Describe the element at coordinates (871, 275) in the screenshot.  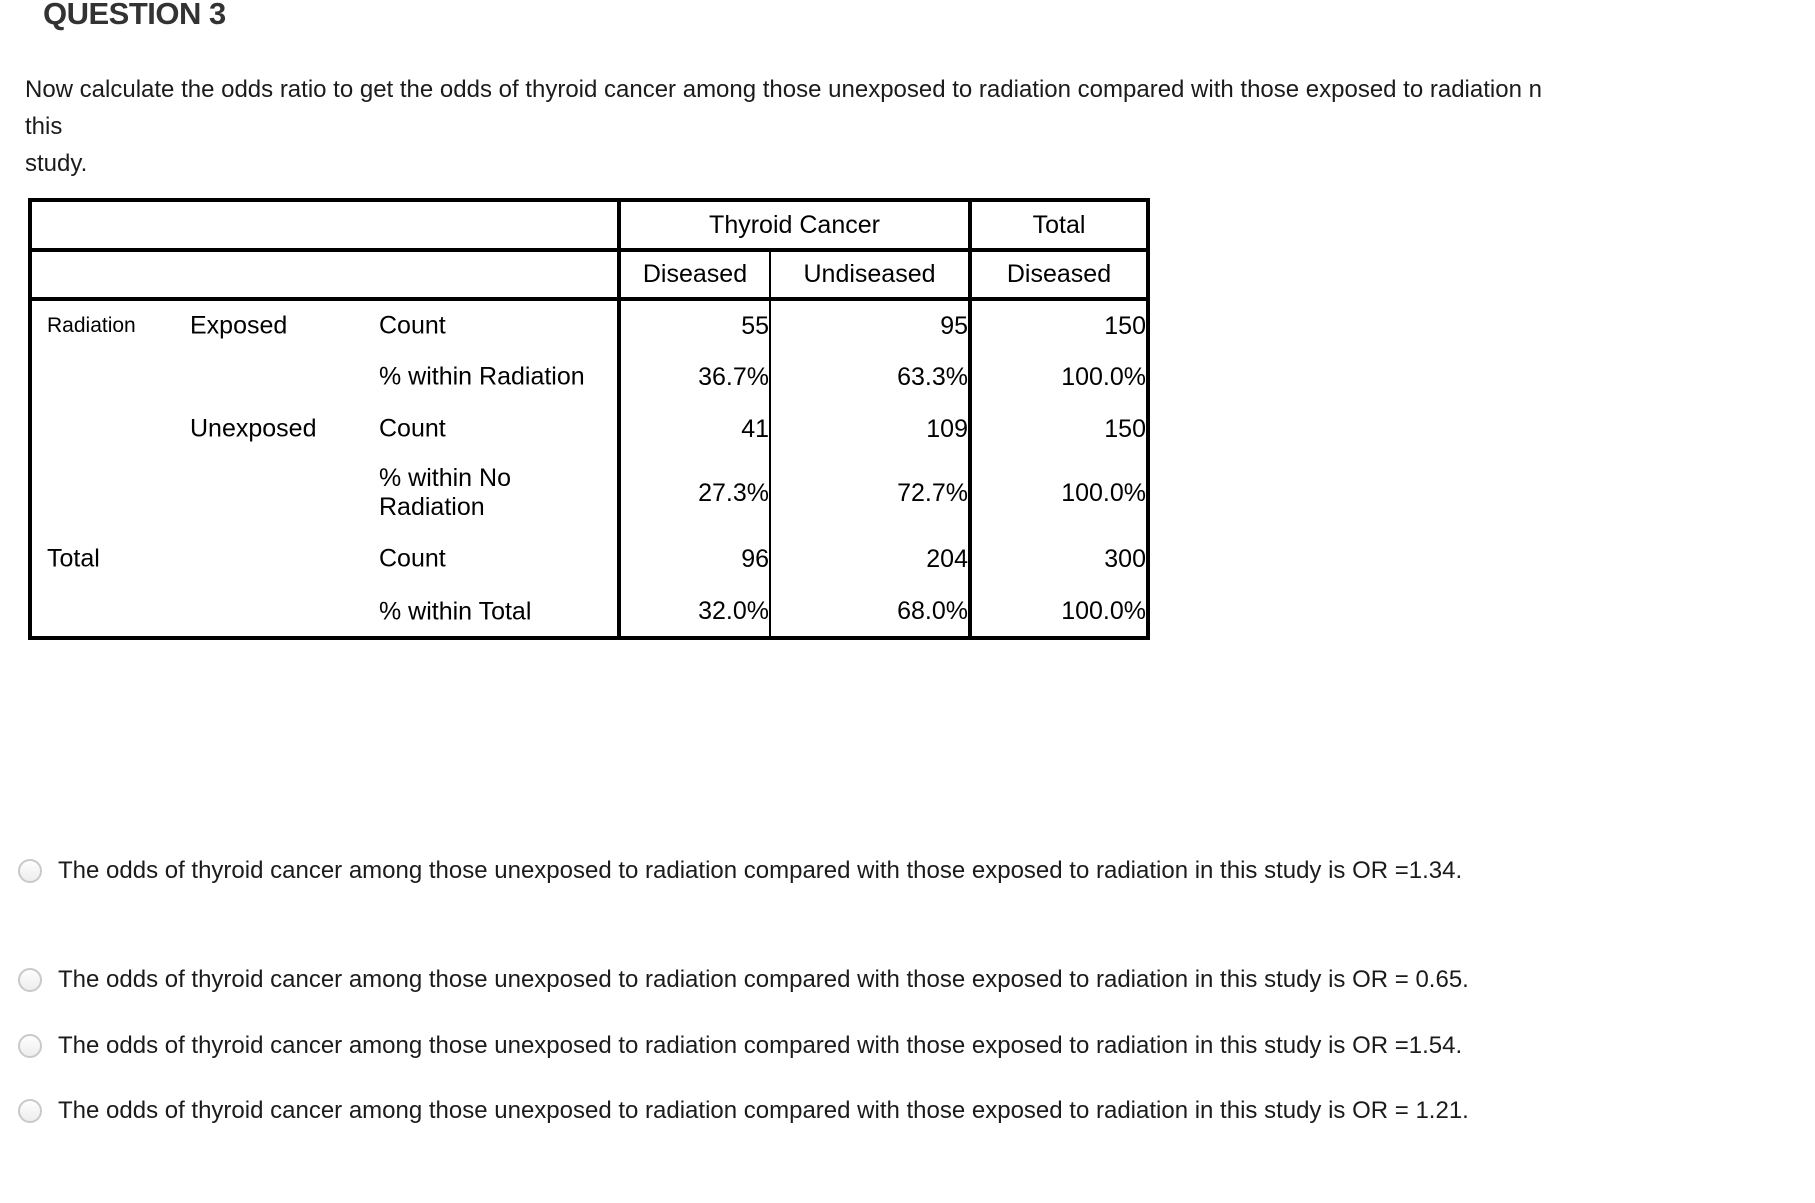
I see `table-subheader-undiseased: Undiseased` at that location.